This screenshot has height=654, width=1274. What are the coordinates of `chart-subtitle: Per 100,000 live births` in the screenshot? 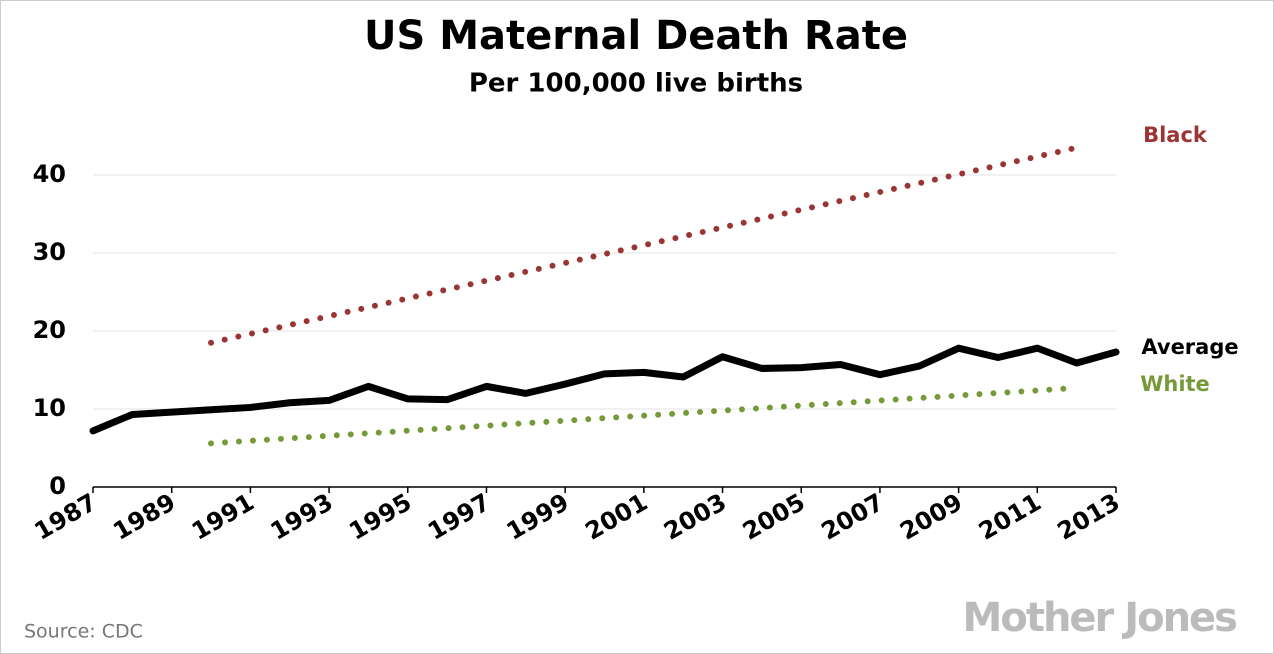 It's located at (636, 84).